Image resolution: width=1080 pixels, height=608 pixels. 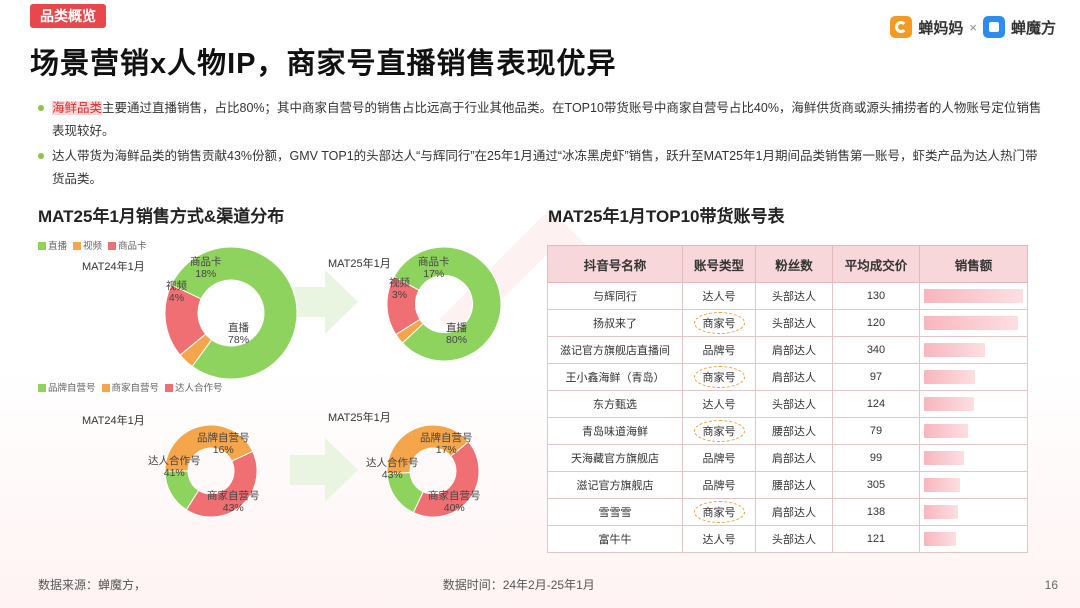 I want to click on avg-price-cell: 97, so click(x=876, y=377).